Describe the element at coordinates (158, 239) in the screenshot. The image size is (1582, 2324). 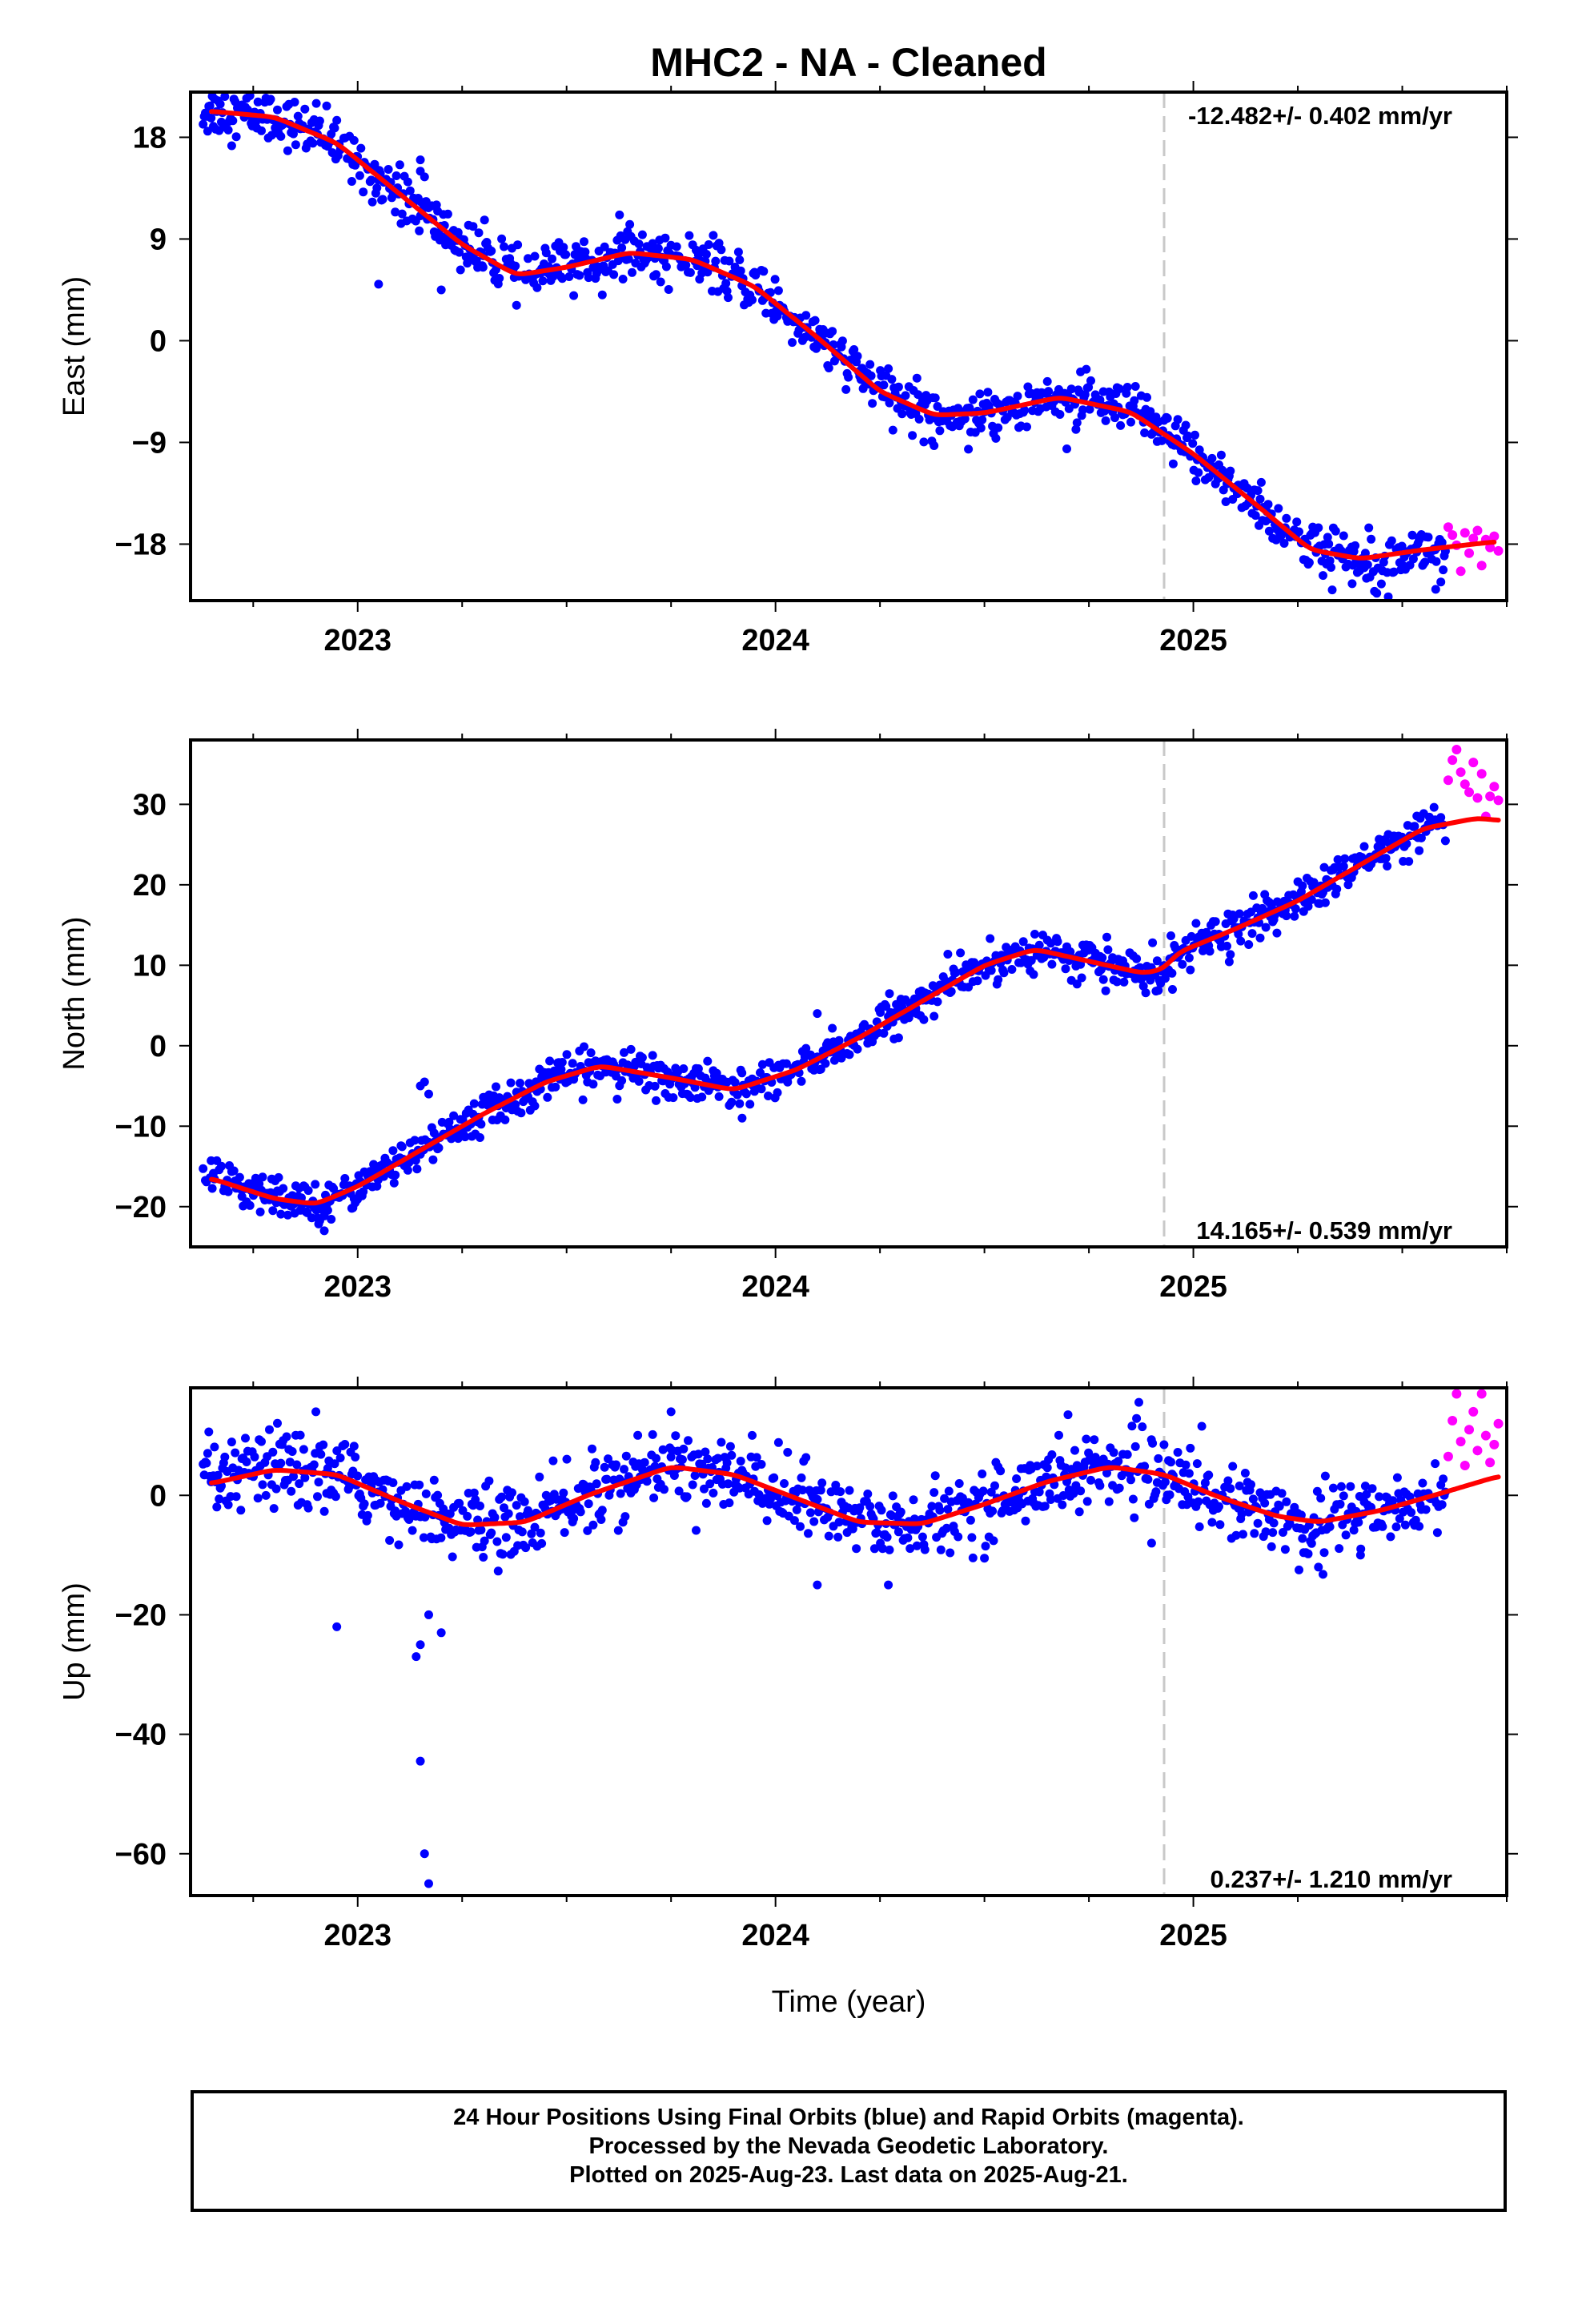
I see `east-y-tick-label: 9` at that location.